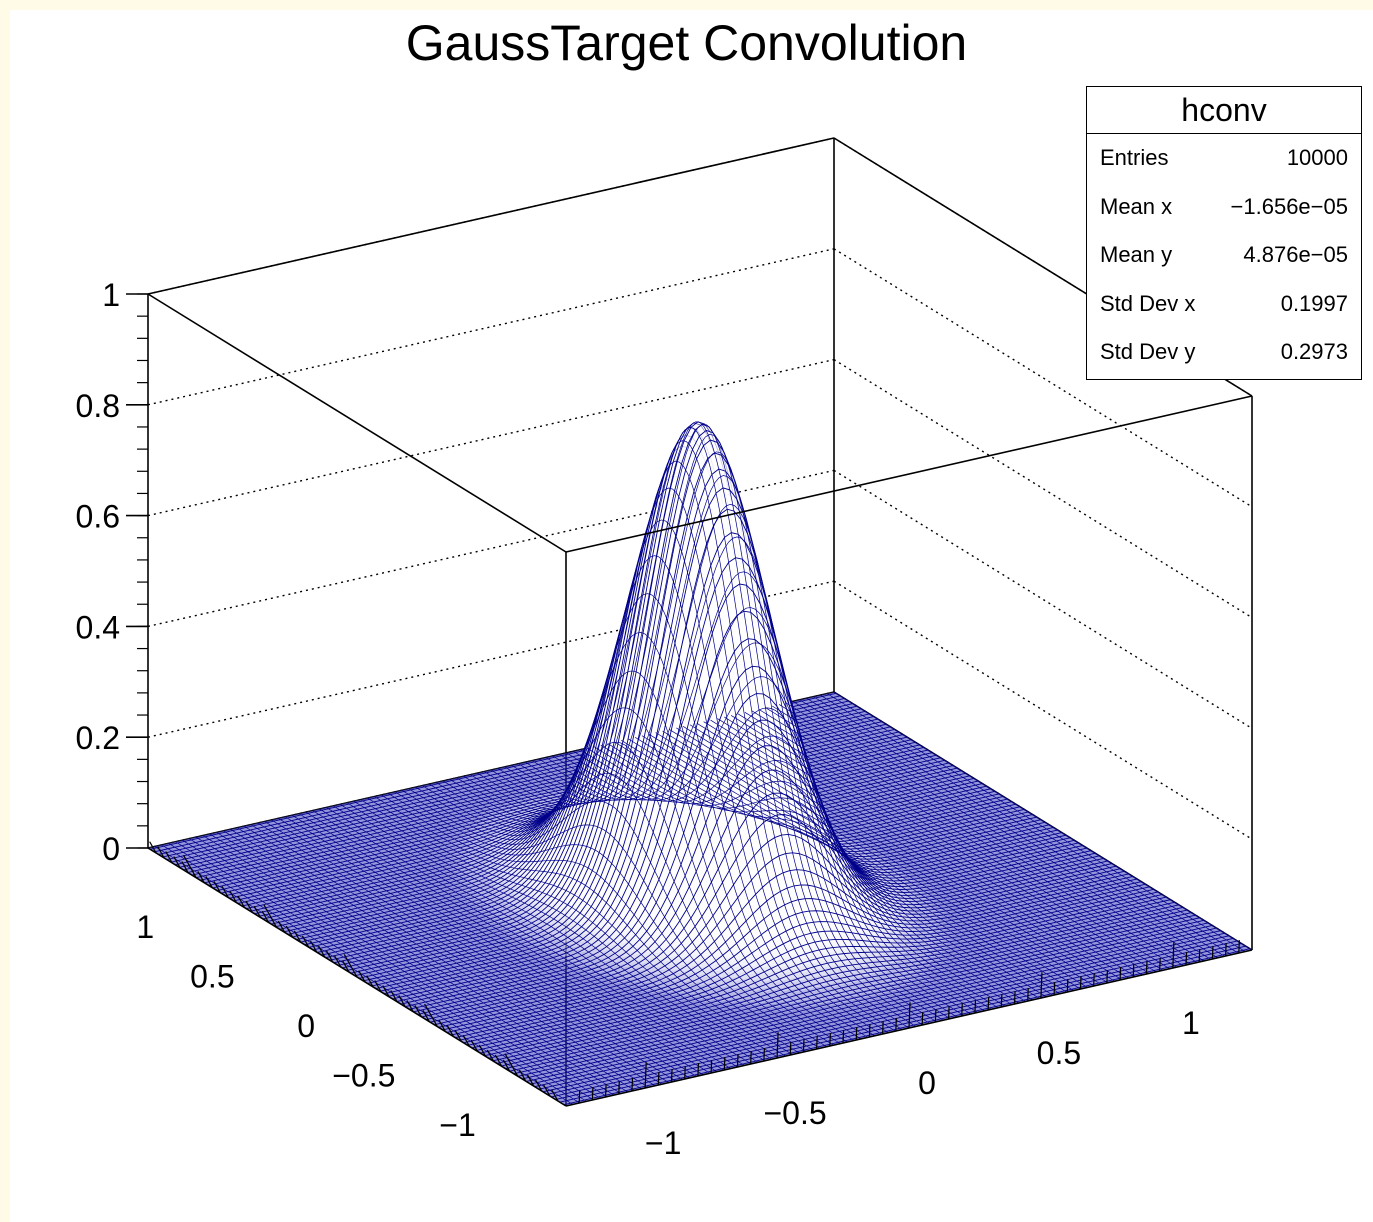 The image size is (1373, 1222). I want to click on top-front-right, so click(909, 474).